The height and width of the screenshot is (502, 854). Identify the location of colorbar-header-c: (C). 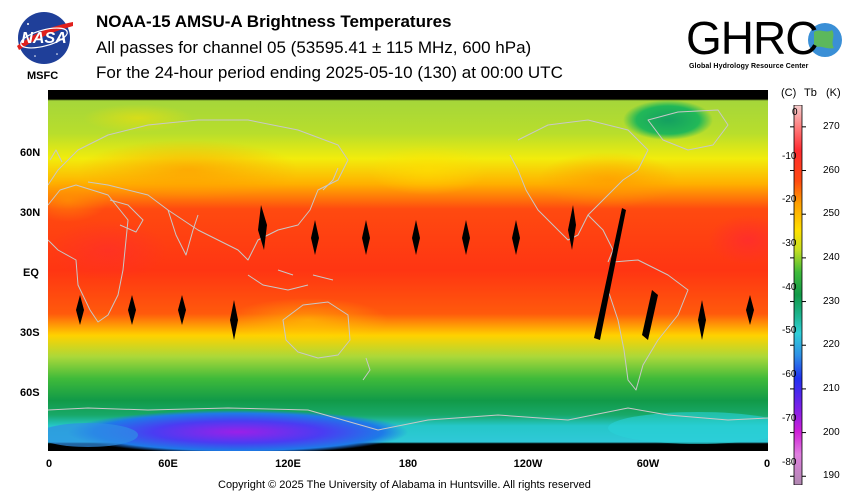
(789, 93).